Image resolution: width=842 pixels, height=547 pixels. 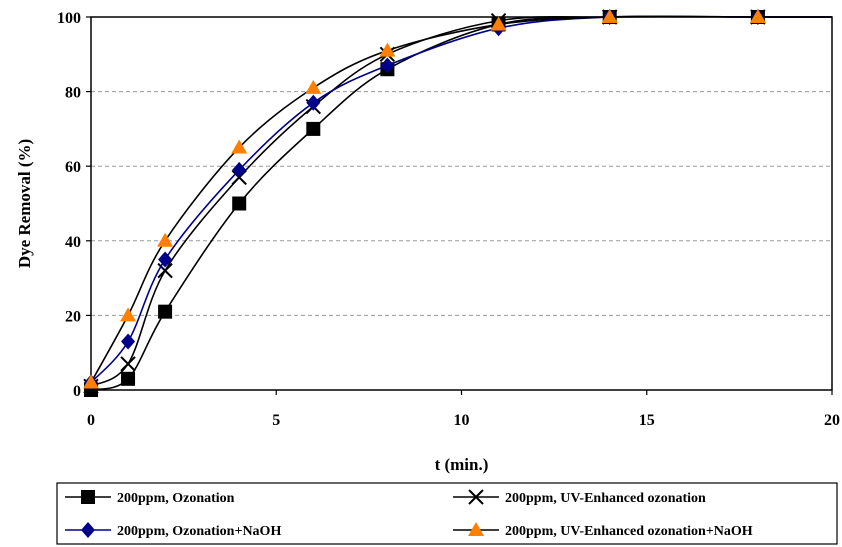 What do you see at coordinates (276, 420) in the screenshot?
I see `x-tick-label: 5` at bounding box center [276, 420].